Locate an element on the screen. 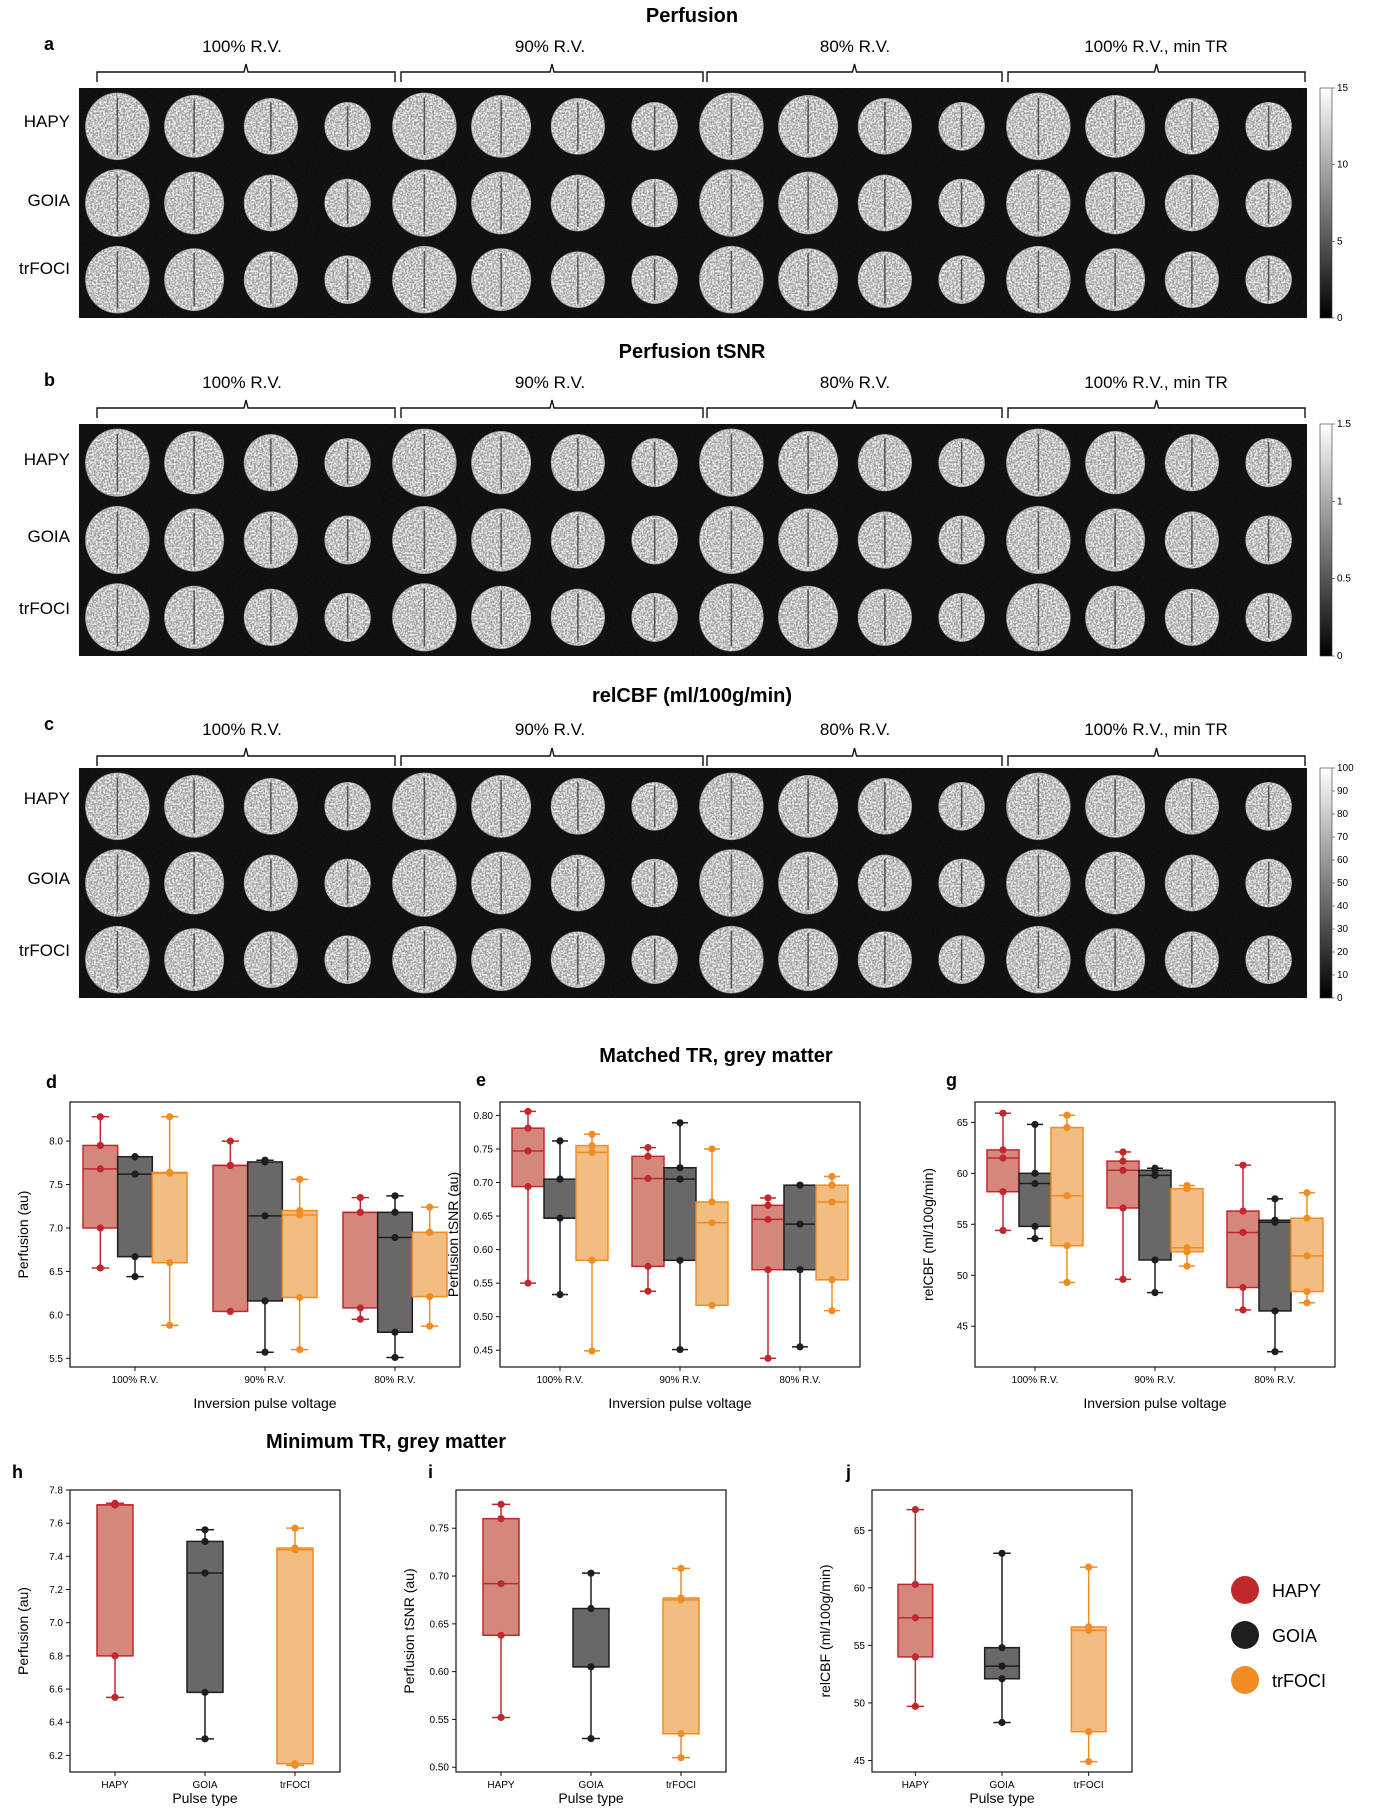 The width and height of the screenshot is (1384, 1815). y-tick-label: 7.5 is located at coordinates (56, 1185).